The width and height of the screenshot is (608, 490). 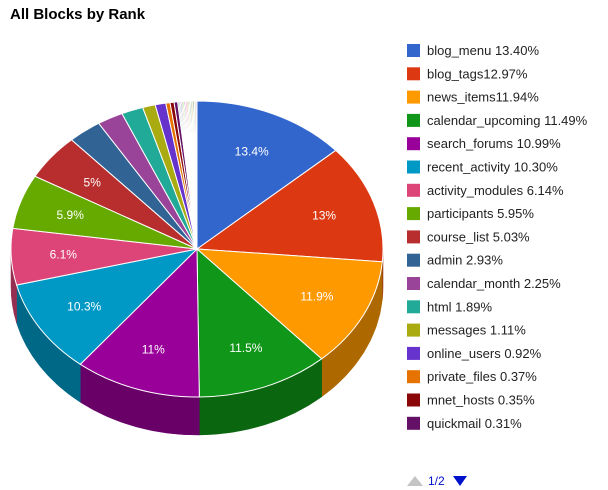 What do you see at coordinates (413, 97) in the screenshot?
I see `legend-swatch-news_items` at bounding box center [413, 97].